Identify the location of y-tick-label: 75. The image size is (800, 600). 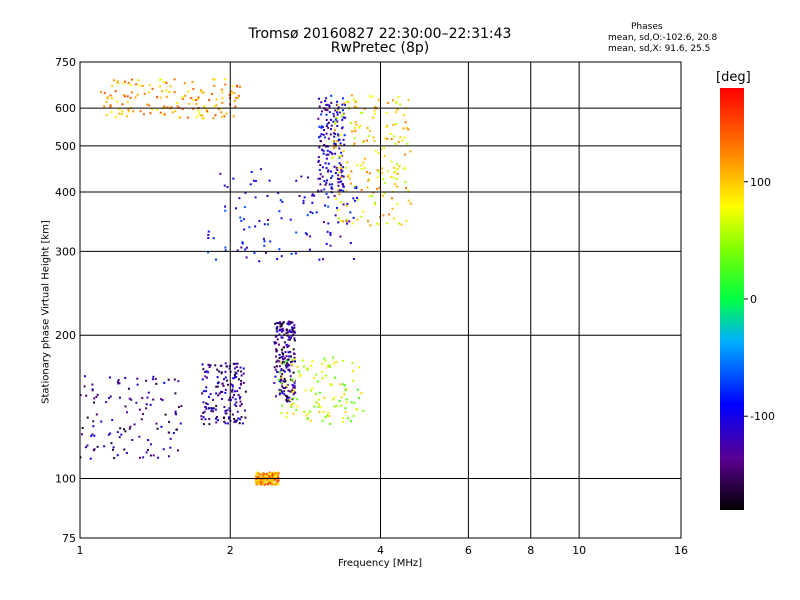
(69, 538).